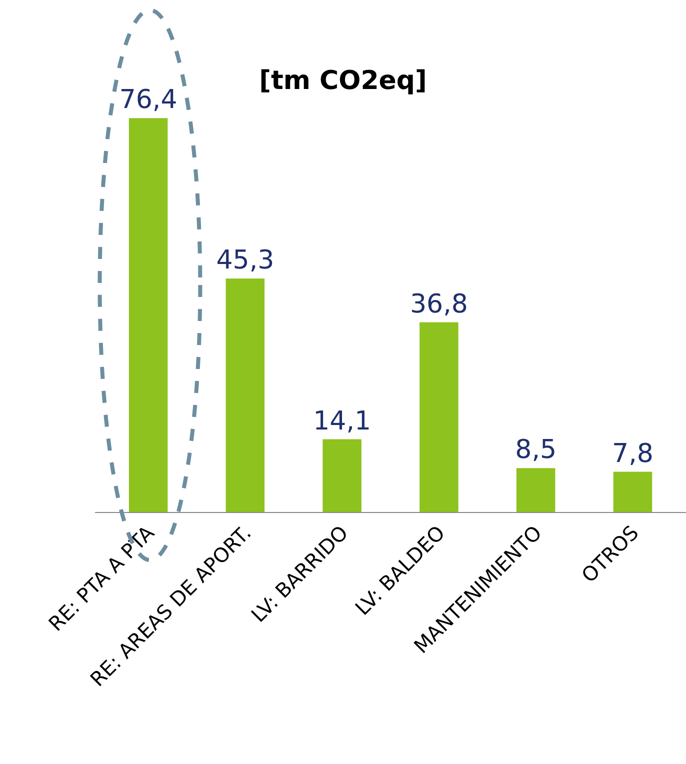  What do you see at coordinates (148, 100) in the screenshot?
I see `data-label: 76,4` at bounding box center [148, 100].